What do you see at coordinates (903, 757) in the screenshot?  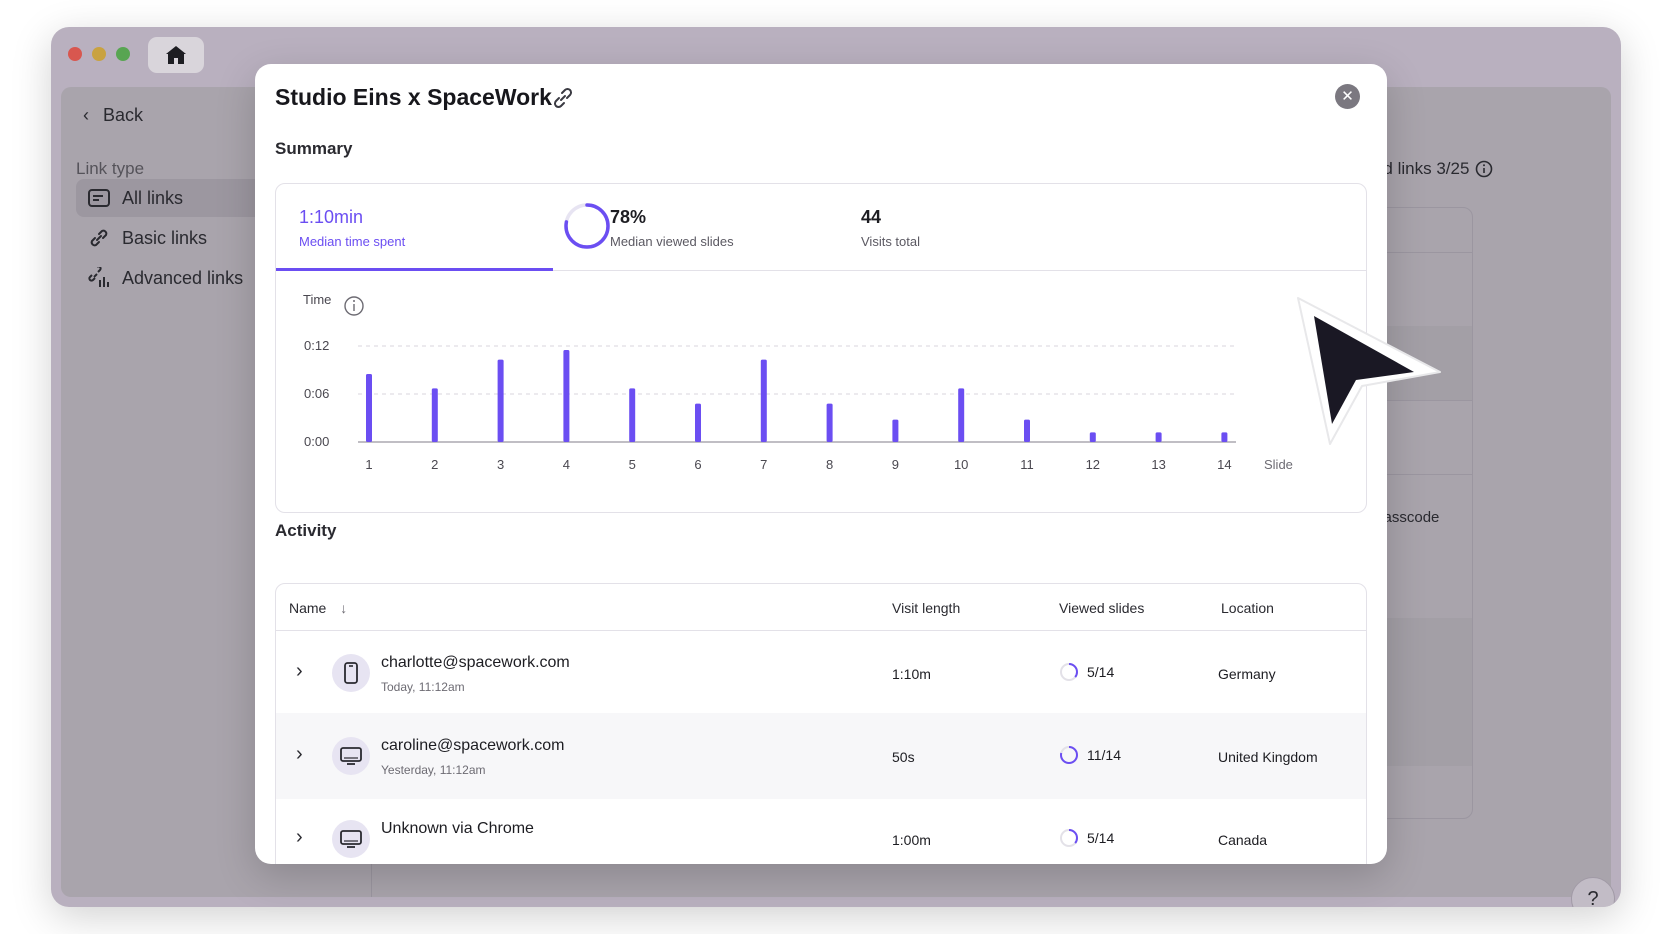 I see `visit-length: 50s` at bounding box center [903, 757].